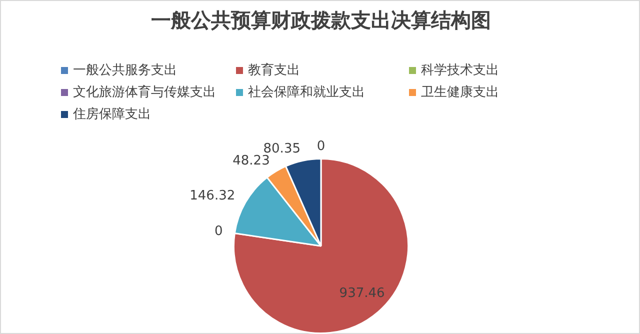 Image resolution: width=640 pixels, height=334 pixels. I want to click on legend-label: 一般公共服务支出, so click(125, 70).